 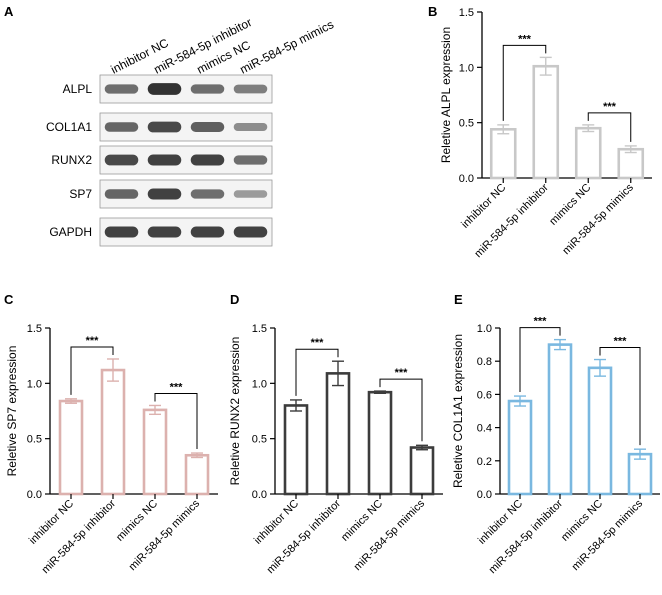 I want to click on x-tick-label: mimics NC, so click(x=570, y=205).